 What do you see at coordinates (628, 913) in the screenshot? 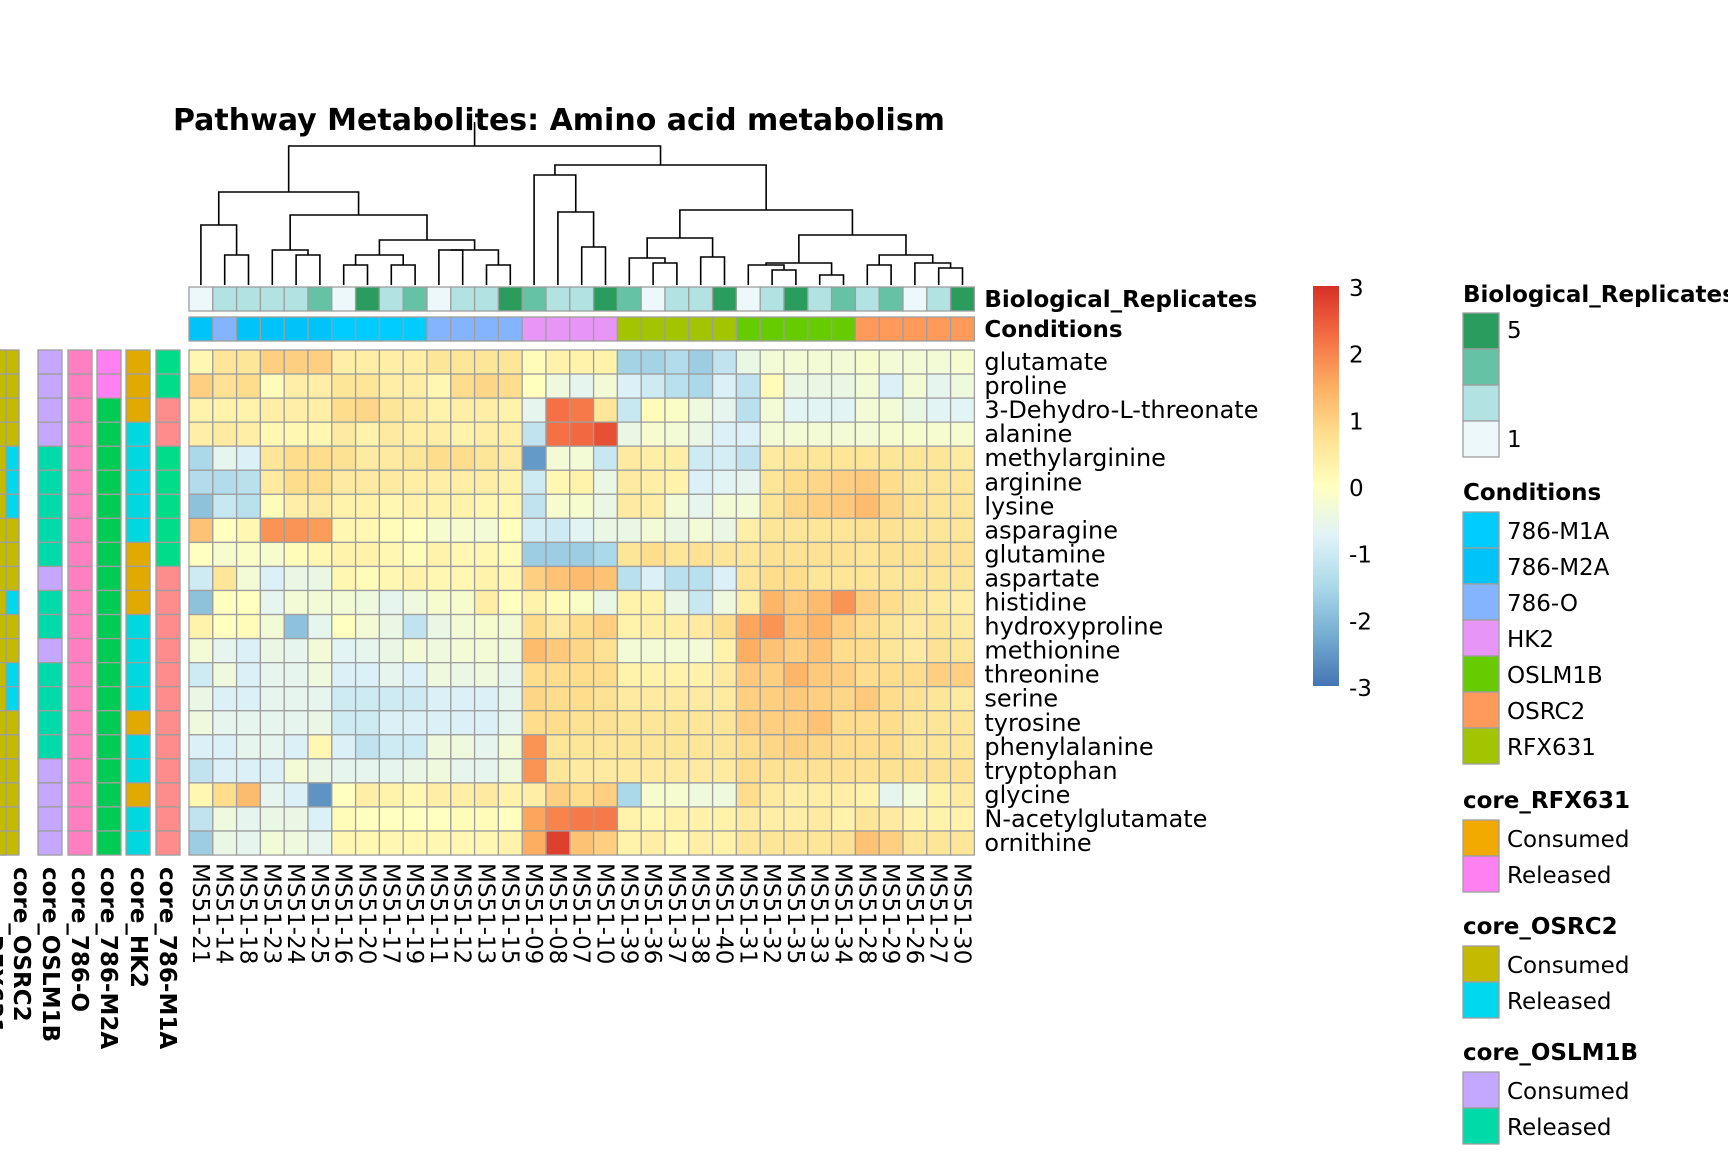
I see `sample-label: MS51-39` at bounding box center [628, 913].